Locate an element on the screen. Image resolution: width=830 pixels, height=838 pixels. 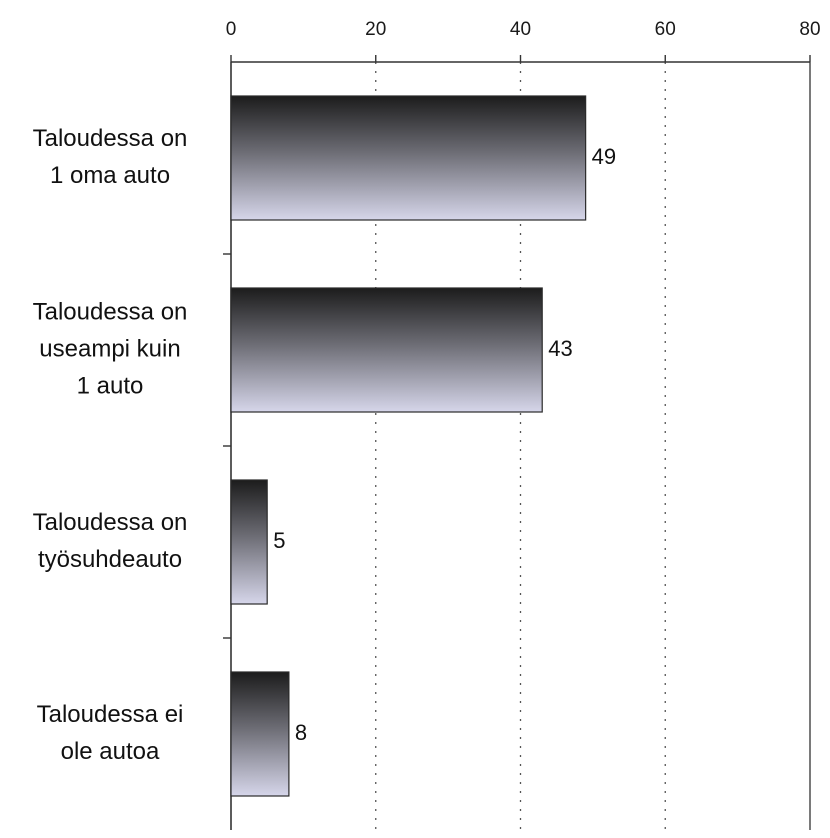
x-tick-label-40: 40 is located at coordinates (520, 29).